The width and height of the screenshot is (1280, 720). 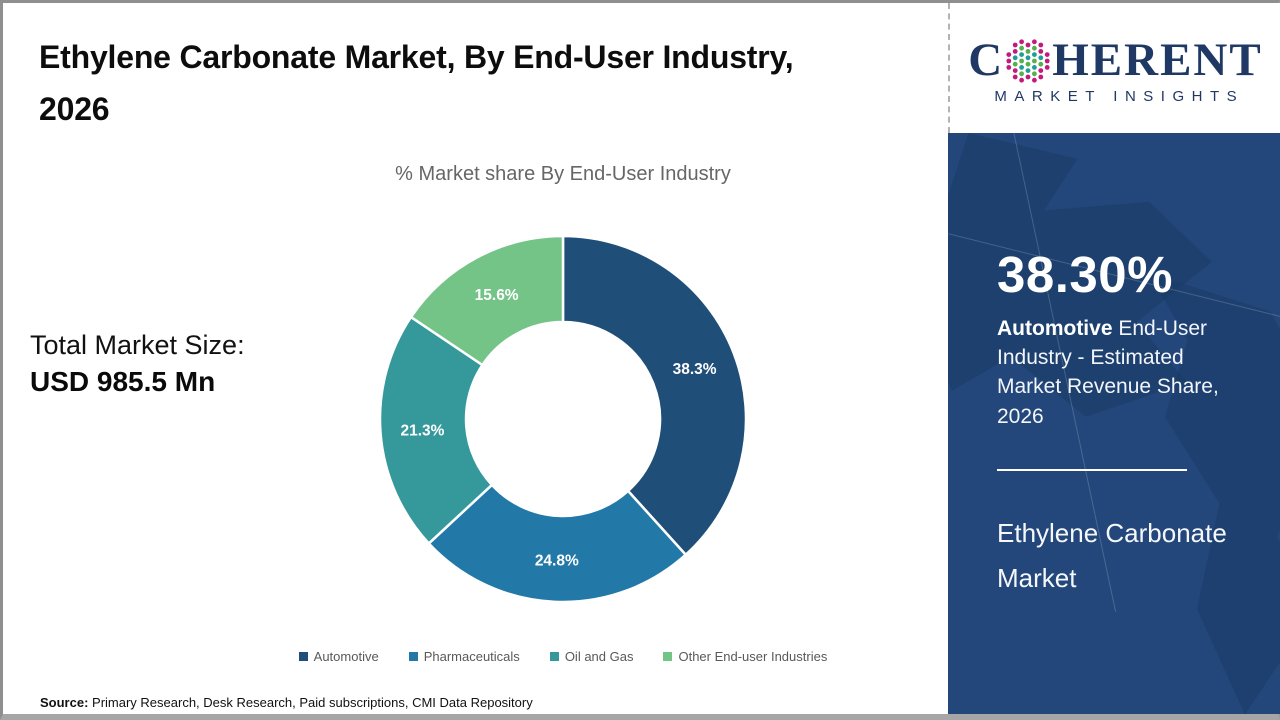 I want to click on legend-item: Automotive, so click(x=338, y=656).